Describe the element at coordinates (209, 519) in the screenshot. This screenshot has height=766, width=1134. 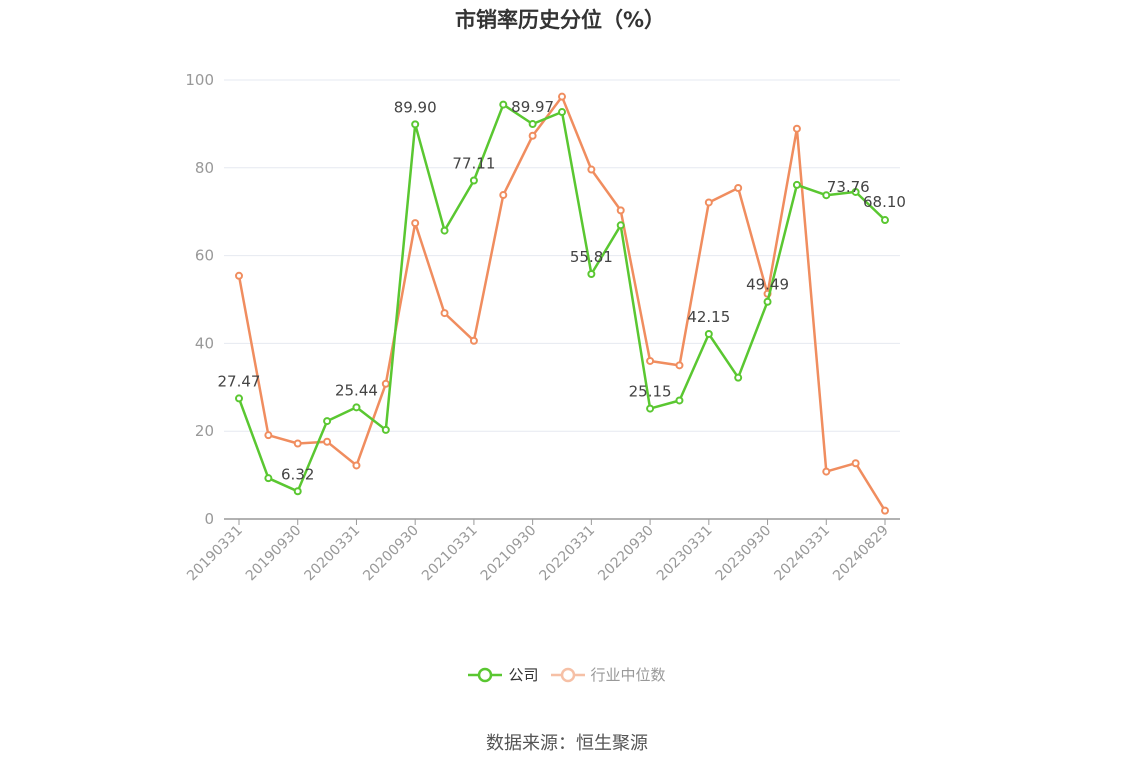
I see `y-tick-label: 0` at that location.